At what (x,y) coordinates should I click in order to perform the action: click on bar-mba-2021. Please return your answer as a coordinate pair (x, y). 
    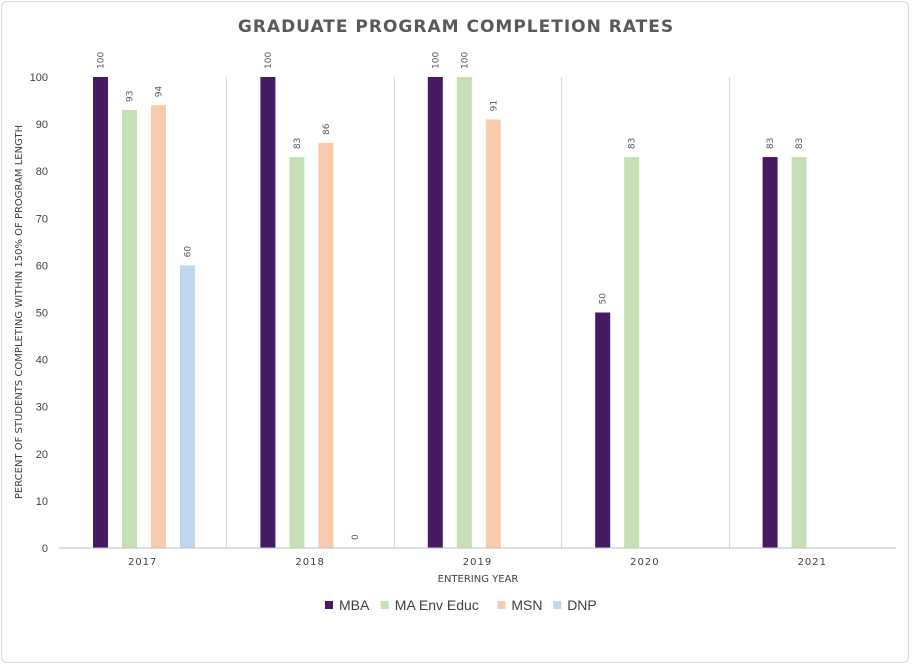
    Looking at the image, I should click on (770, 352).